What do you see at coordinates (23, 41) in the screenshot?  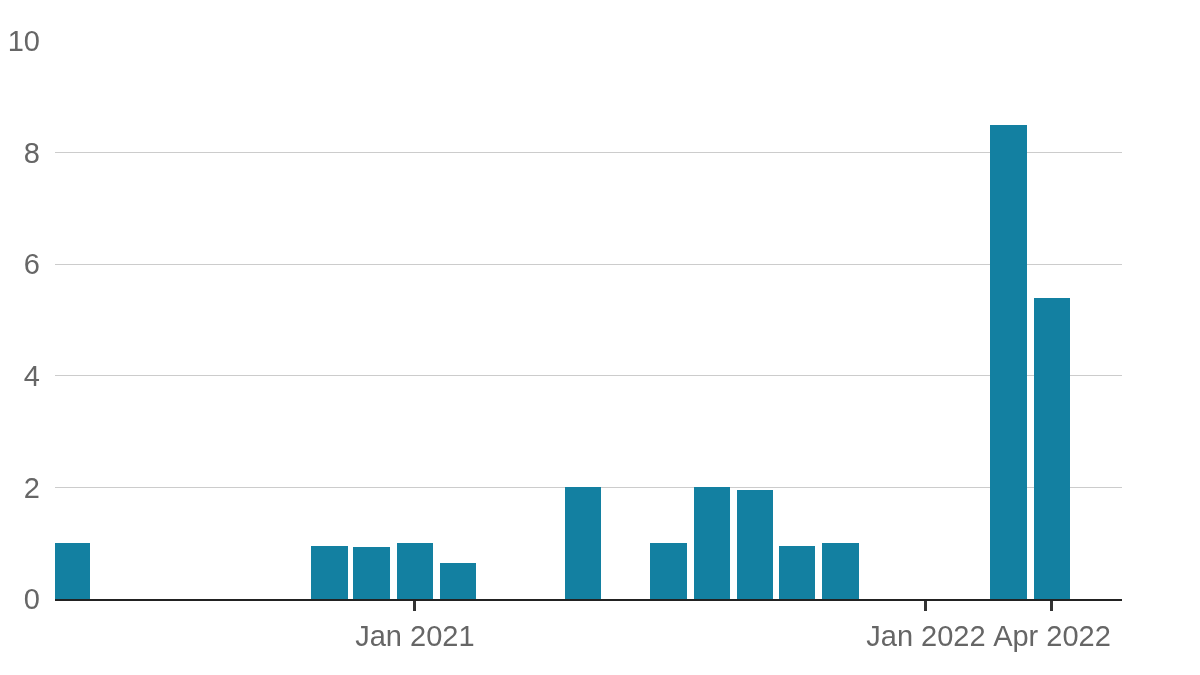 I see `y-tick-label: 10` at bounding box center [23, 41].